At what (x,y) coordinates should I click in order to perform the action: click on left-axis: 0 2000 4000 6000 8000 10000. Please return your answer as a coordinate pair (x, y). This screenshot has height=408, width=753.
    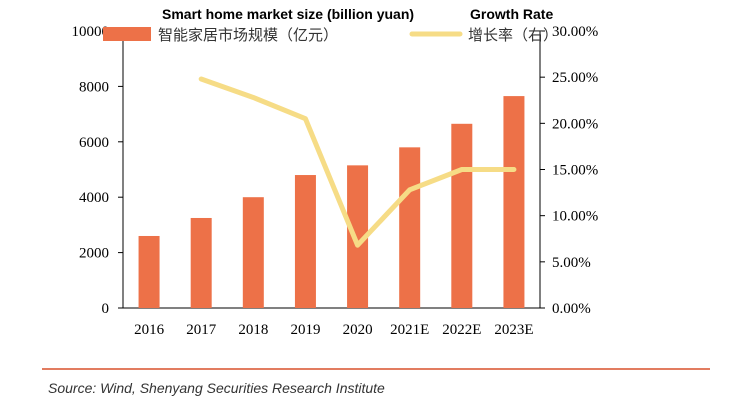
    Looking at the image, I should click on (97, 170).